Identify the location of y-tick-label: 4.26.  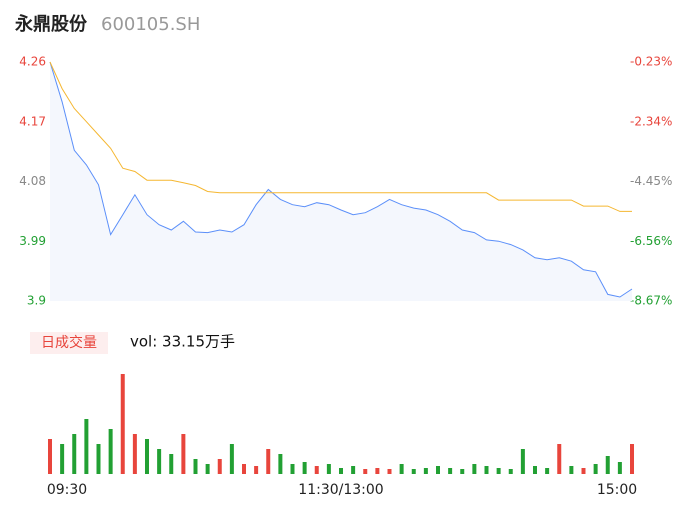
(32, 62).